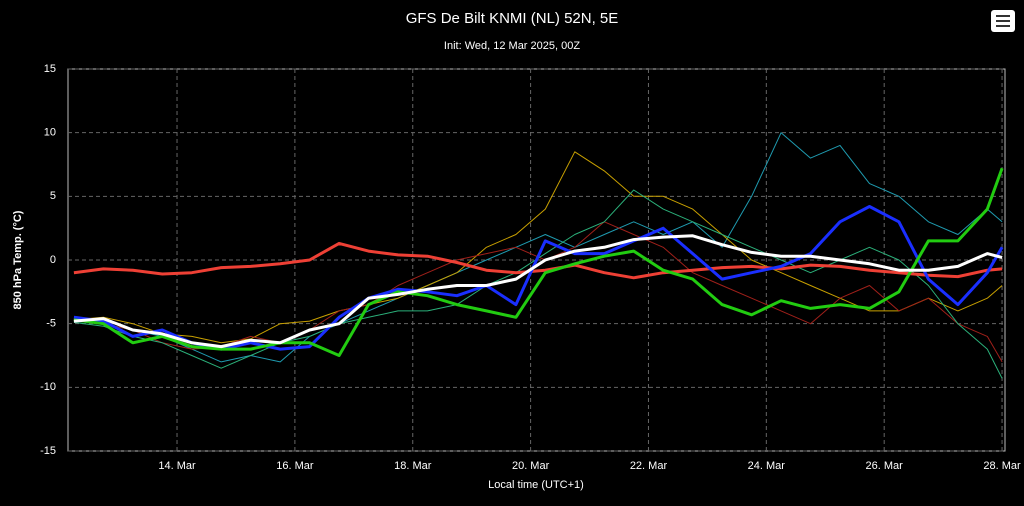  Describe the element at coordinates (48, 387) in the screenshot. I see `y-tick-label: -10` at that location.